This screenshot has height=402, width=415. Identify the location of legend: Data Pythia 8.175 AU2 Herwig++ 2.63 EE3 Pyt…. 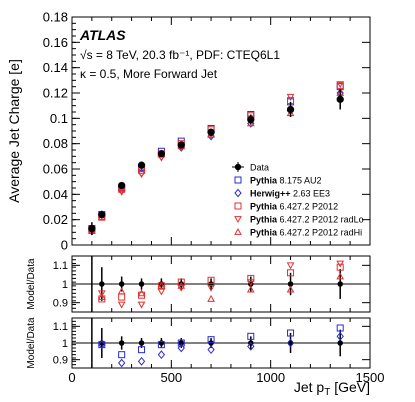
(298, 200).